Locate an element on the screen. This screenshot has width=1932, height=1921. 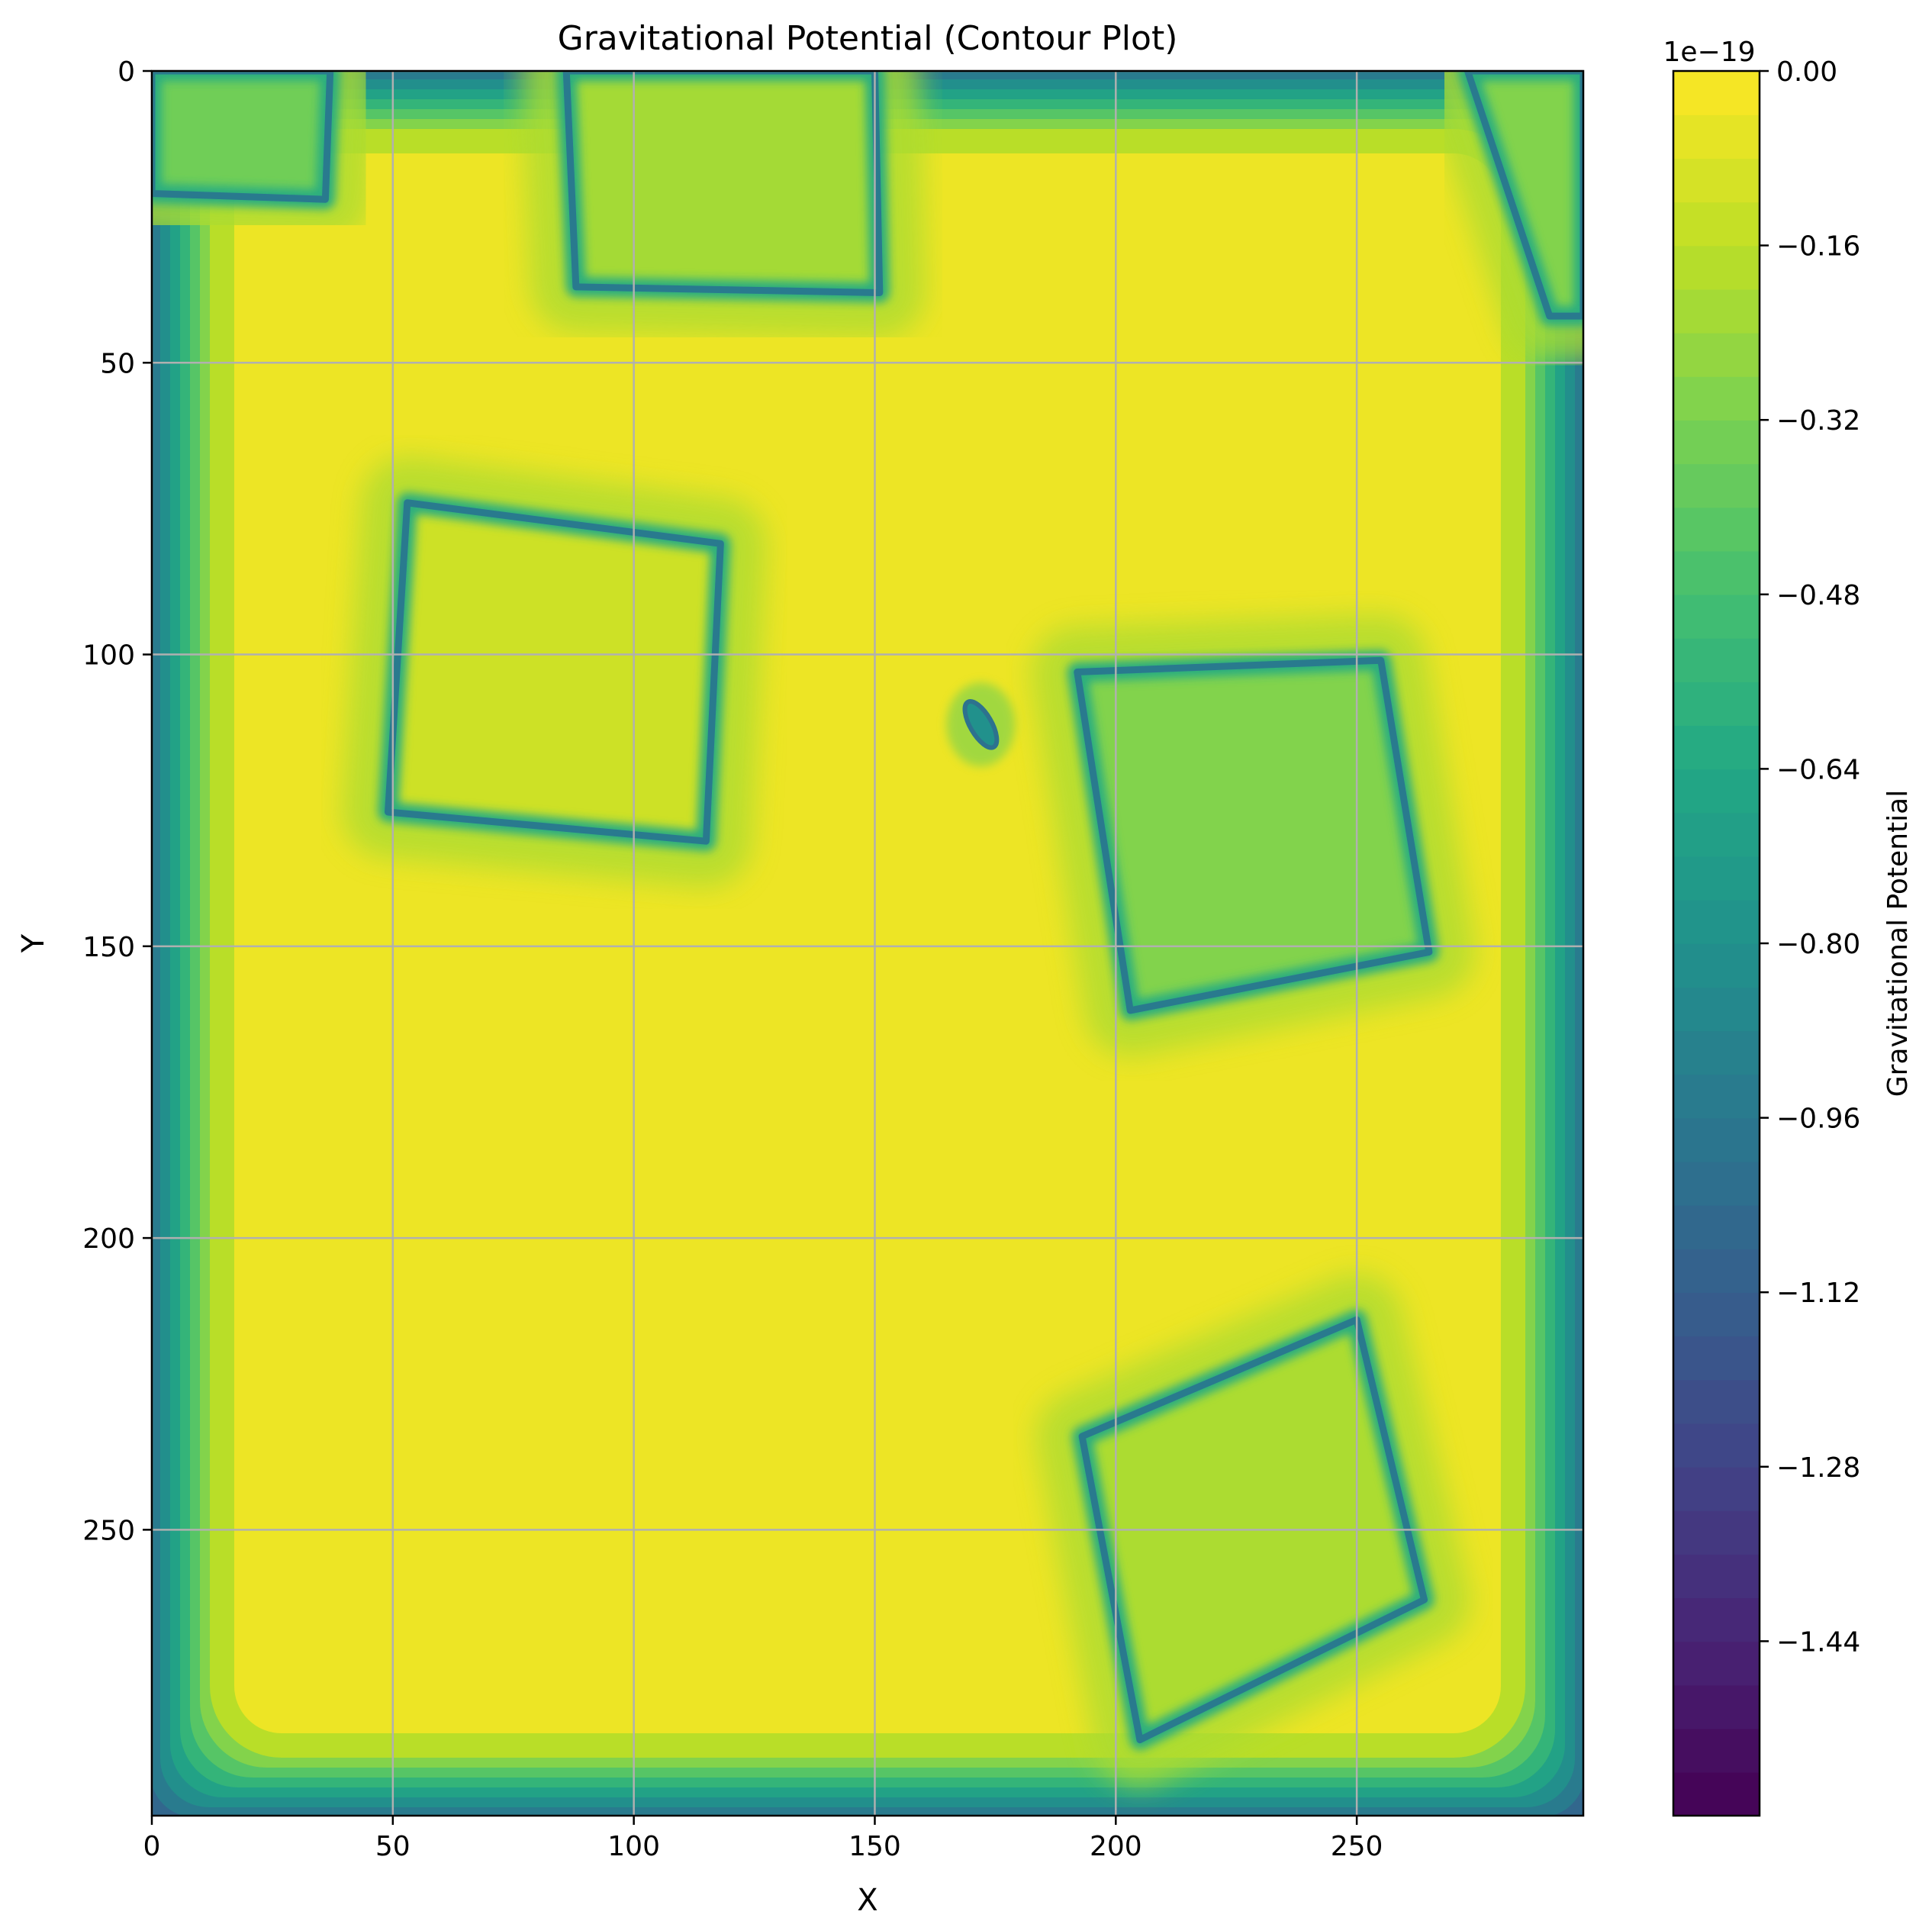
y-tick-label: 50 is located at coordinates (117, 363).